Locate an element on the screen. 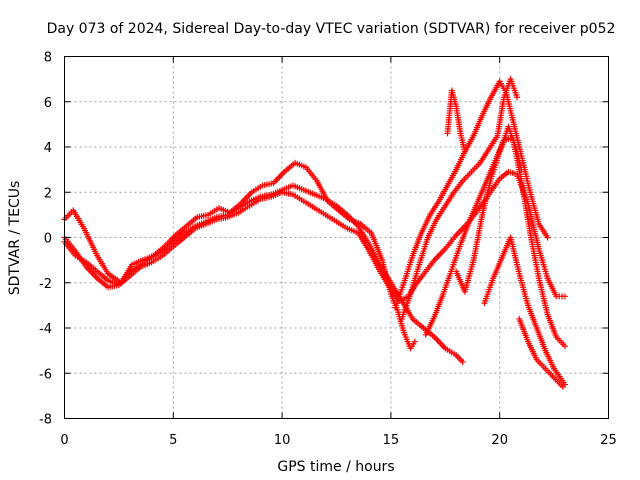 This screenshot has width=640, height=480. series-track-d is located at coordinates (471, 194).